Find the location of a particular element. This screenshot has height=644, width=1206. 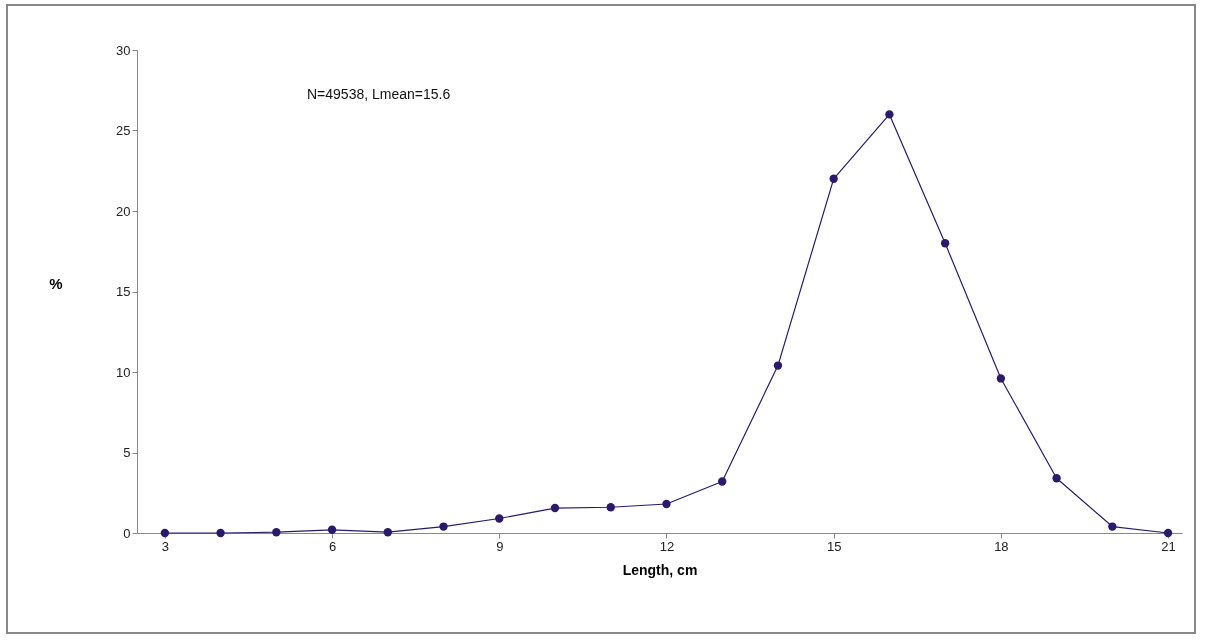

y-tick-label: 30 is located at coordinates (123, 50).